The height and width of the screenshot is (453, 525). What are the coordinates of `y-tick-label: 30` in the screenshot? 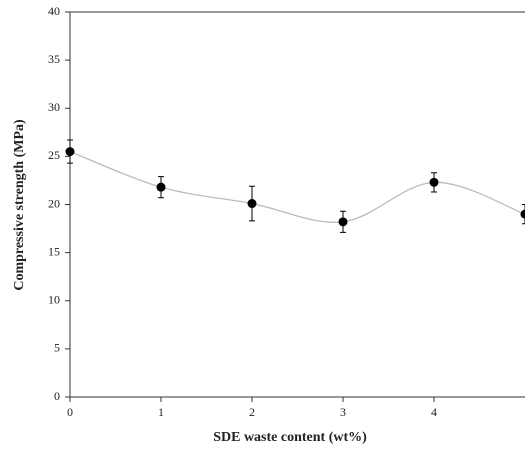 It's located at (54, 107).